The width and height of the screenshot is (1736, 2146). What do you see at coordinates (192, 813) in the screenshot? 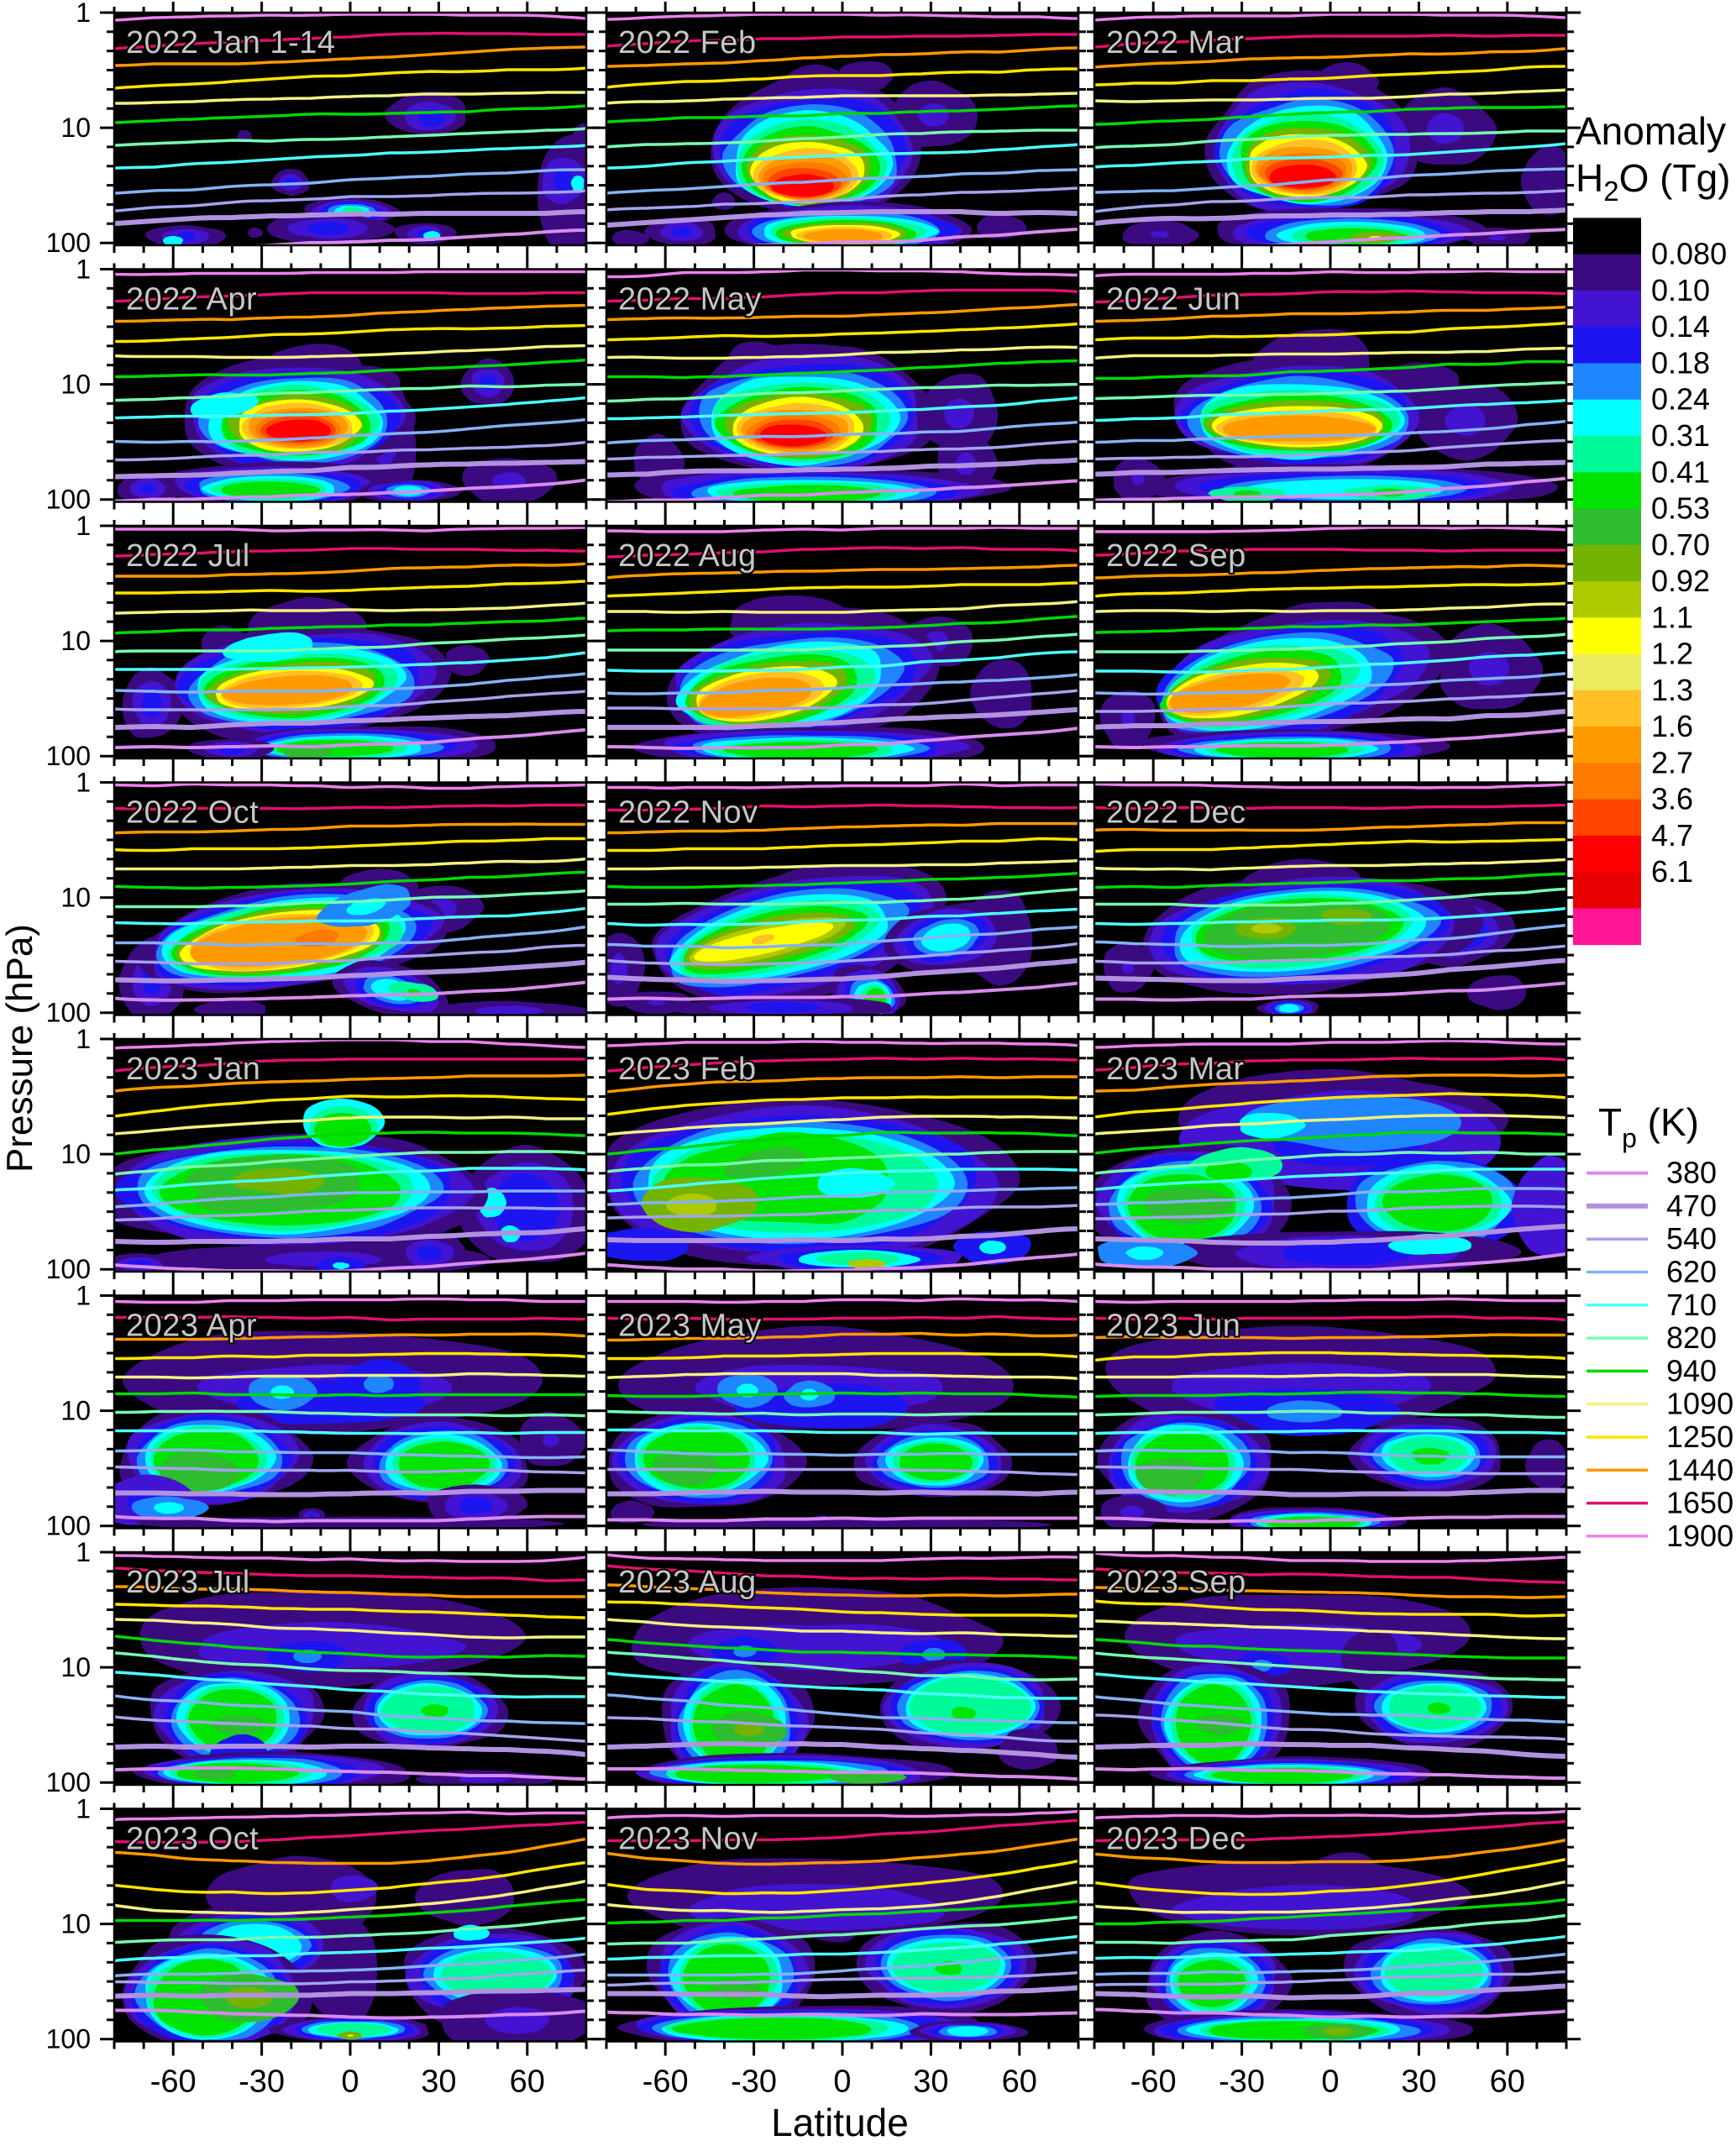
I see `svg-text: 2022 Oct` at bounding box center [192, 813].